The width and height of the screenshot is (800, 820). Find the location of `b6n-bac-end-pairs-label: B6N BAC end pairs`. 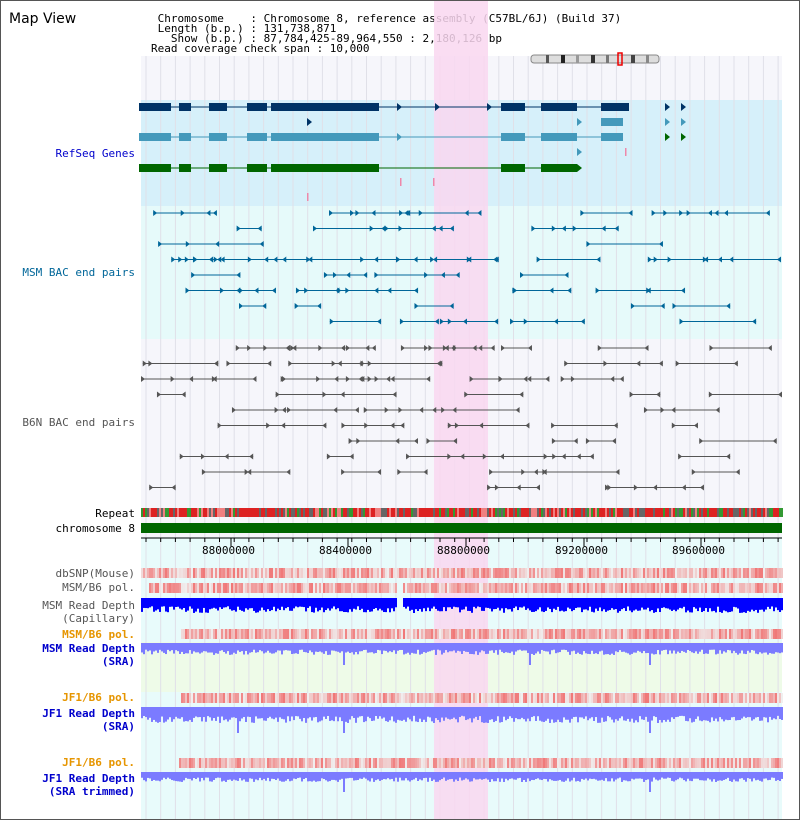

b6n-bac-end-pairs-label: B6N BAC end pairs is located at coordinates (78, 422).